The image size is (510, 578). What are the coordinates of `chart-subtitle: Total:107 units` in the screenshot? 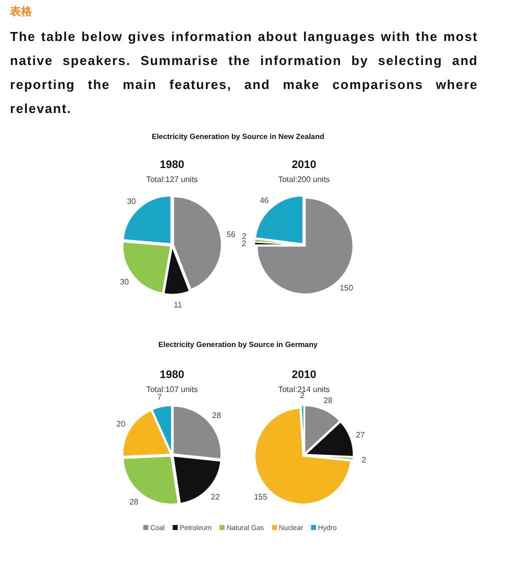 It's located at (172, 389).